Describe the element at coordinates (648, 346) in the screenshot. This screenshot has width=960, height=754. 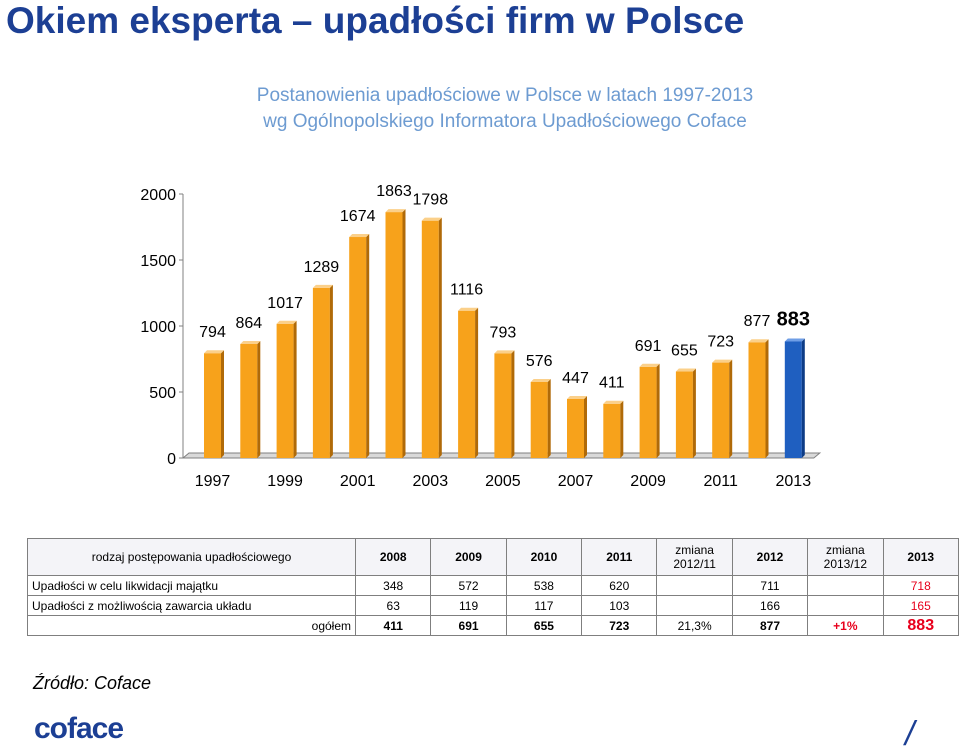
I see `data-label: 691` at that location.